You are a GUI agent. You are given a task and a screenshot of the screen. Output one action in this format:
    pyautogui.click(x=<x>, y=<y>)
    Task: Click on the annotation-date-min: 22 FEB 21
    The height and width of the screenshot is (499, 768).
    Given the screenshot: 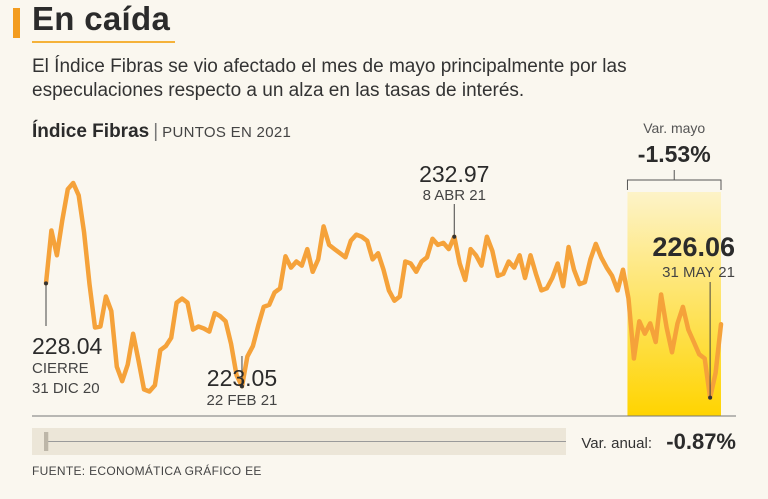 What is the action you would take?
    pyautogui.click(x=242, y=400)
    